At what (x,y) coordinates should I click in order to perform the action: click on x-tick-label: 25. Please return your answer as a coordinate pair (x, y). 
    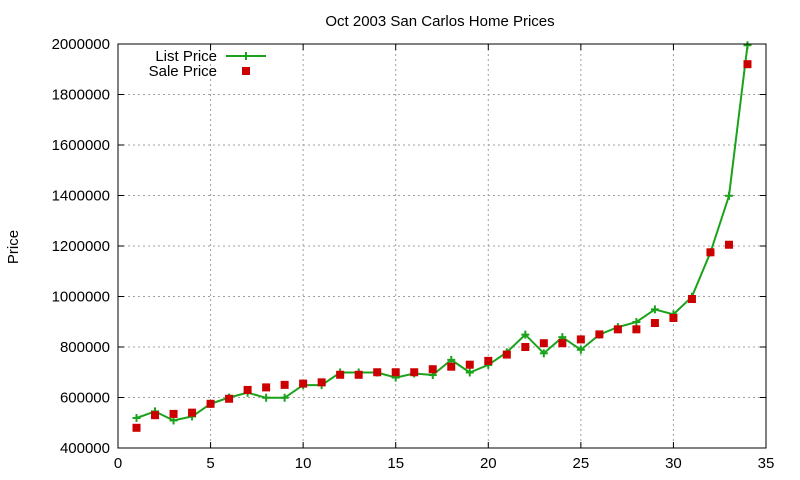
    Looking at the image, I should click on (581, 463).